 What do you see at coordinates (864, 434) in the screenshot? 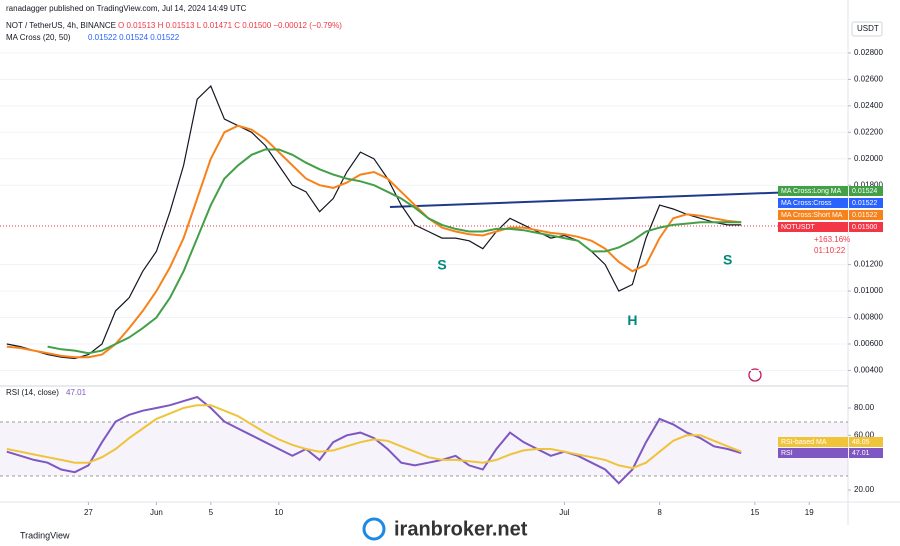
I see `y-tick-label: 60.00` at bounding box center [864, 434].